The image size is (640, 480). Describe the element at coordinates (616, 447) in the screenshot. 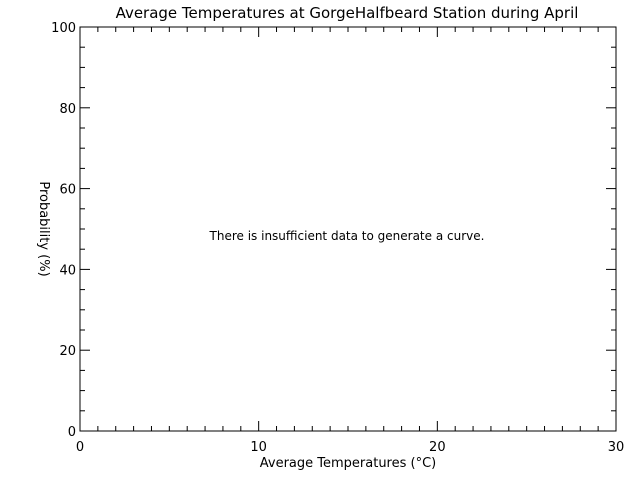

I see `x-tick-label: 30` at that location.